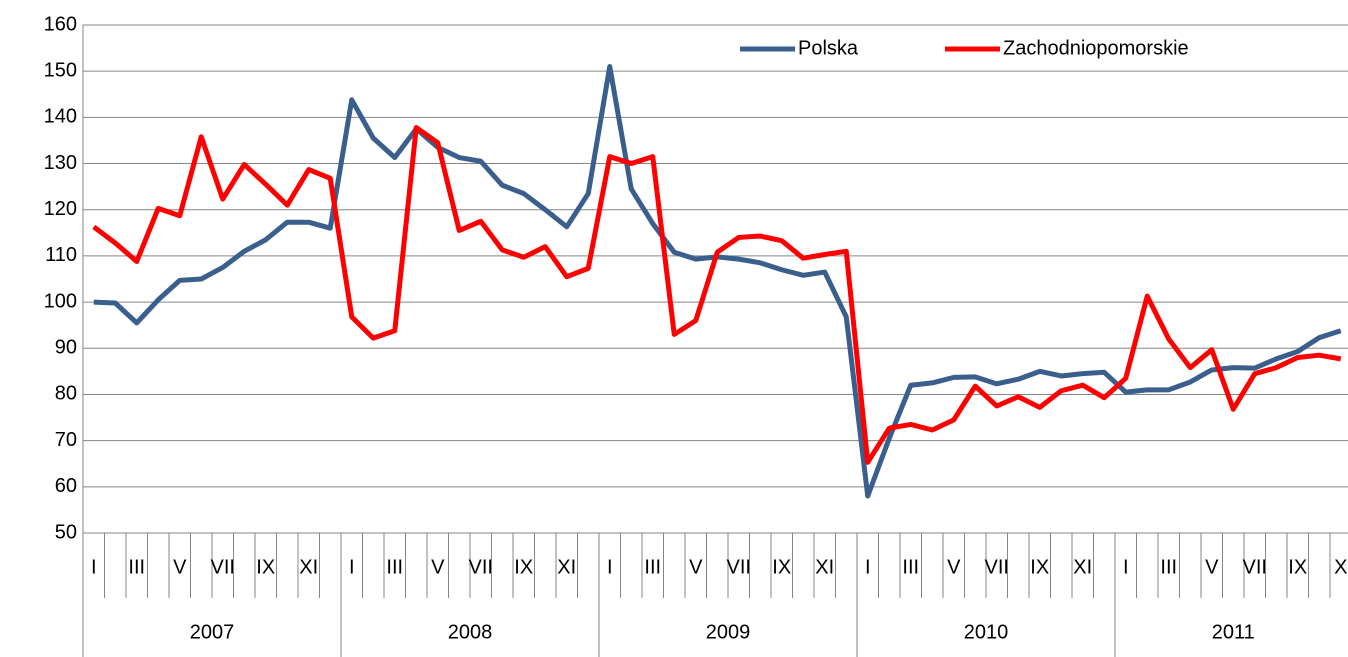 The image size is (1348, 657). What do you see at coordinates (470, 632) in the screenshot?
I see `year-label: 2008` at bounding box center [470, 632].